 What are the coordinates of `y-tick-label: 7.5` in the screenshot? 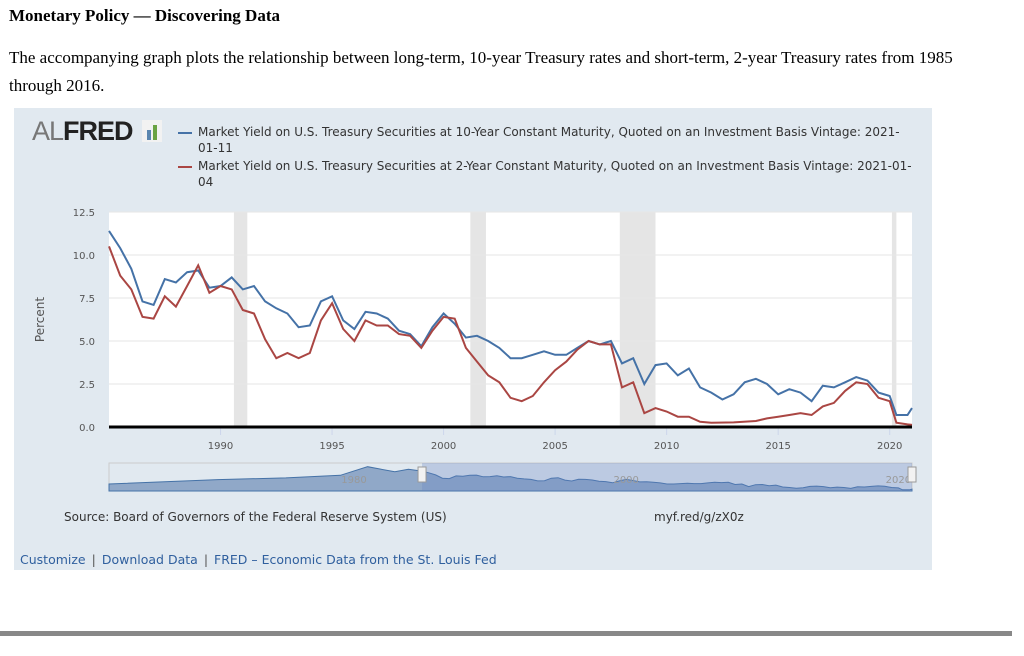 It's located at (87, 299).